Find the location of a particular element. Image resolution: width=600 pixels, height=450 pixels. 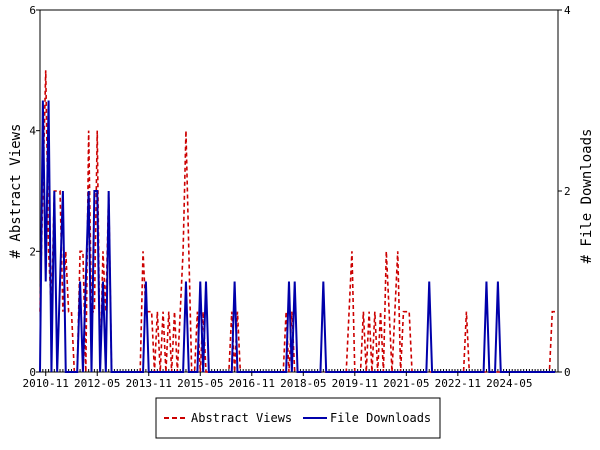

y-right-tick-label: 0 is located at coordinates (567, 372).